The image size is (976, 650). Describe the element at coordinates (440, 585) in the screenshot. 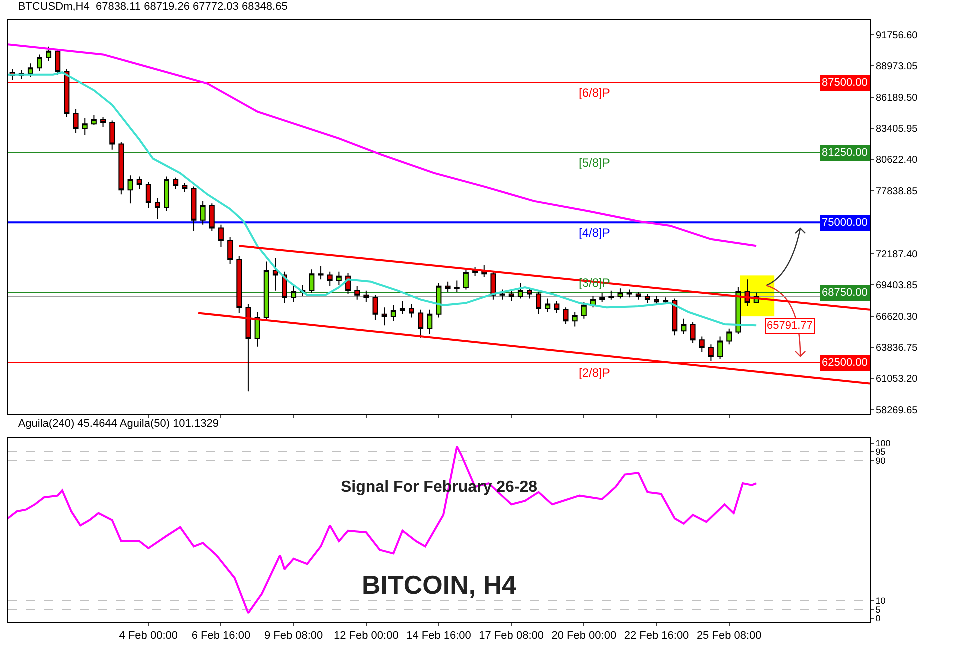

I see `annotation: BITCOIN, H4` at that location.